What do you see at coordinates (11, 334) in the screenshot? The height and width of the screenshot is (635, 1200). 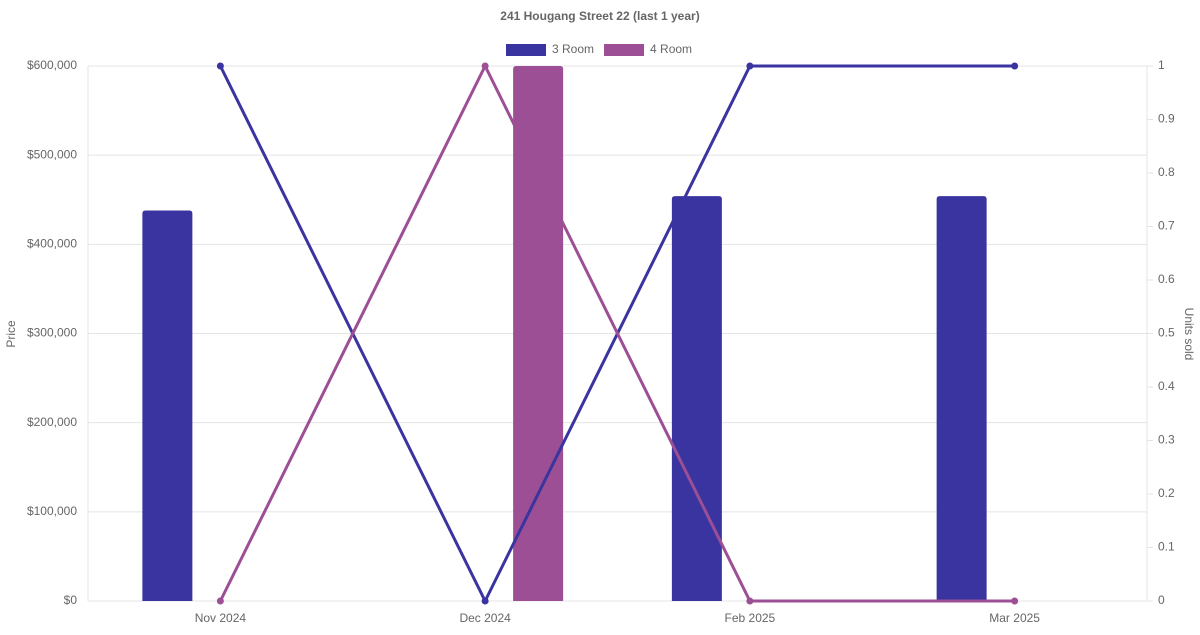 I see `y-axis-title: Price` at bounding box center [11, 334].